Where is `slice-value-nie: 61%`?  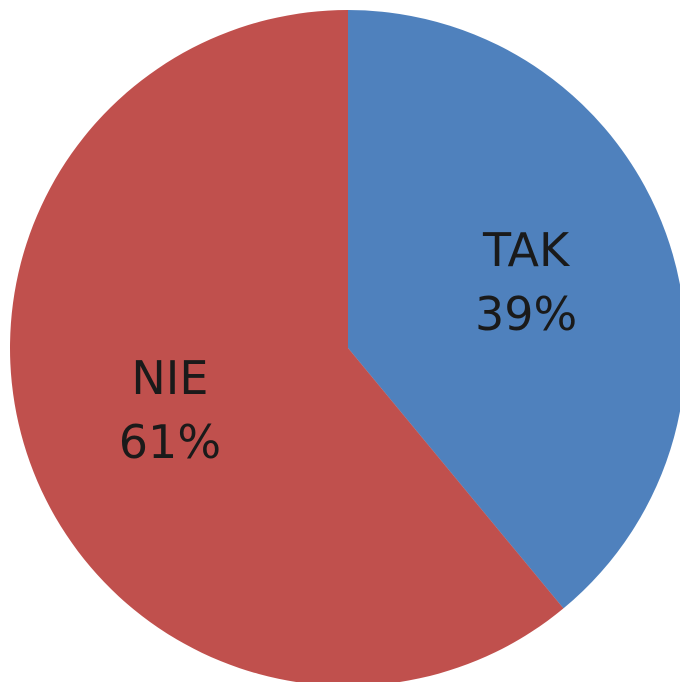
slice-value-nie: 61% is located at coordinates (170, 442).